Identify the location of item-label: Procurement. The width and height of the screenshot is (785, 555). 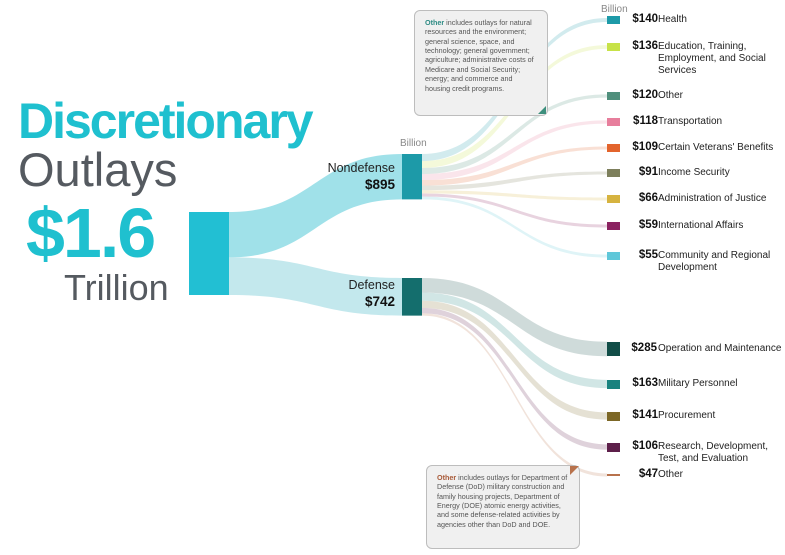
(687, 415).